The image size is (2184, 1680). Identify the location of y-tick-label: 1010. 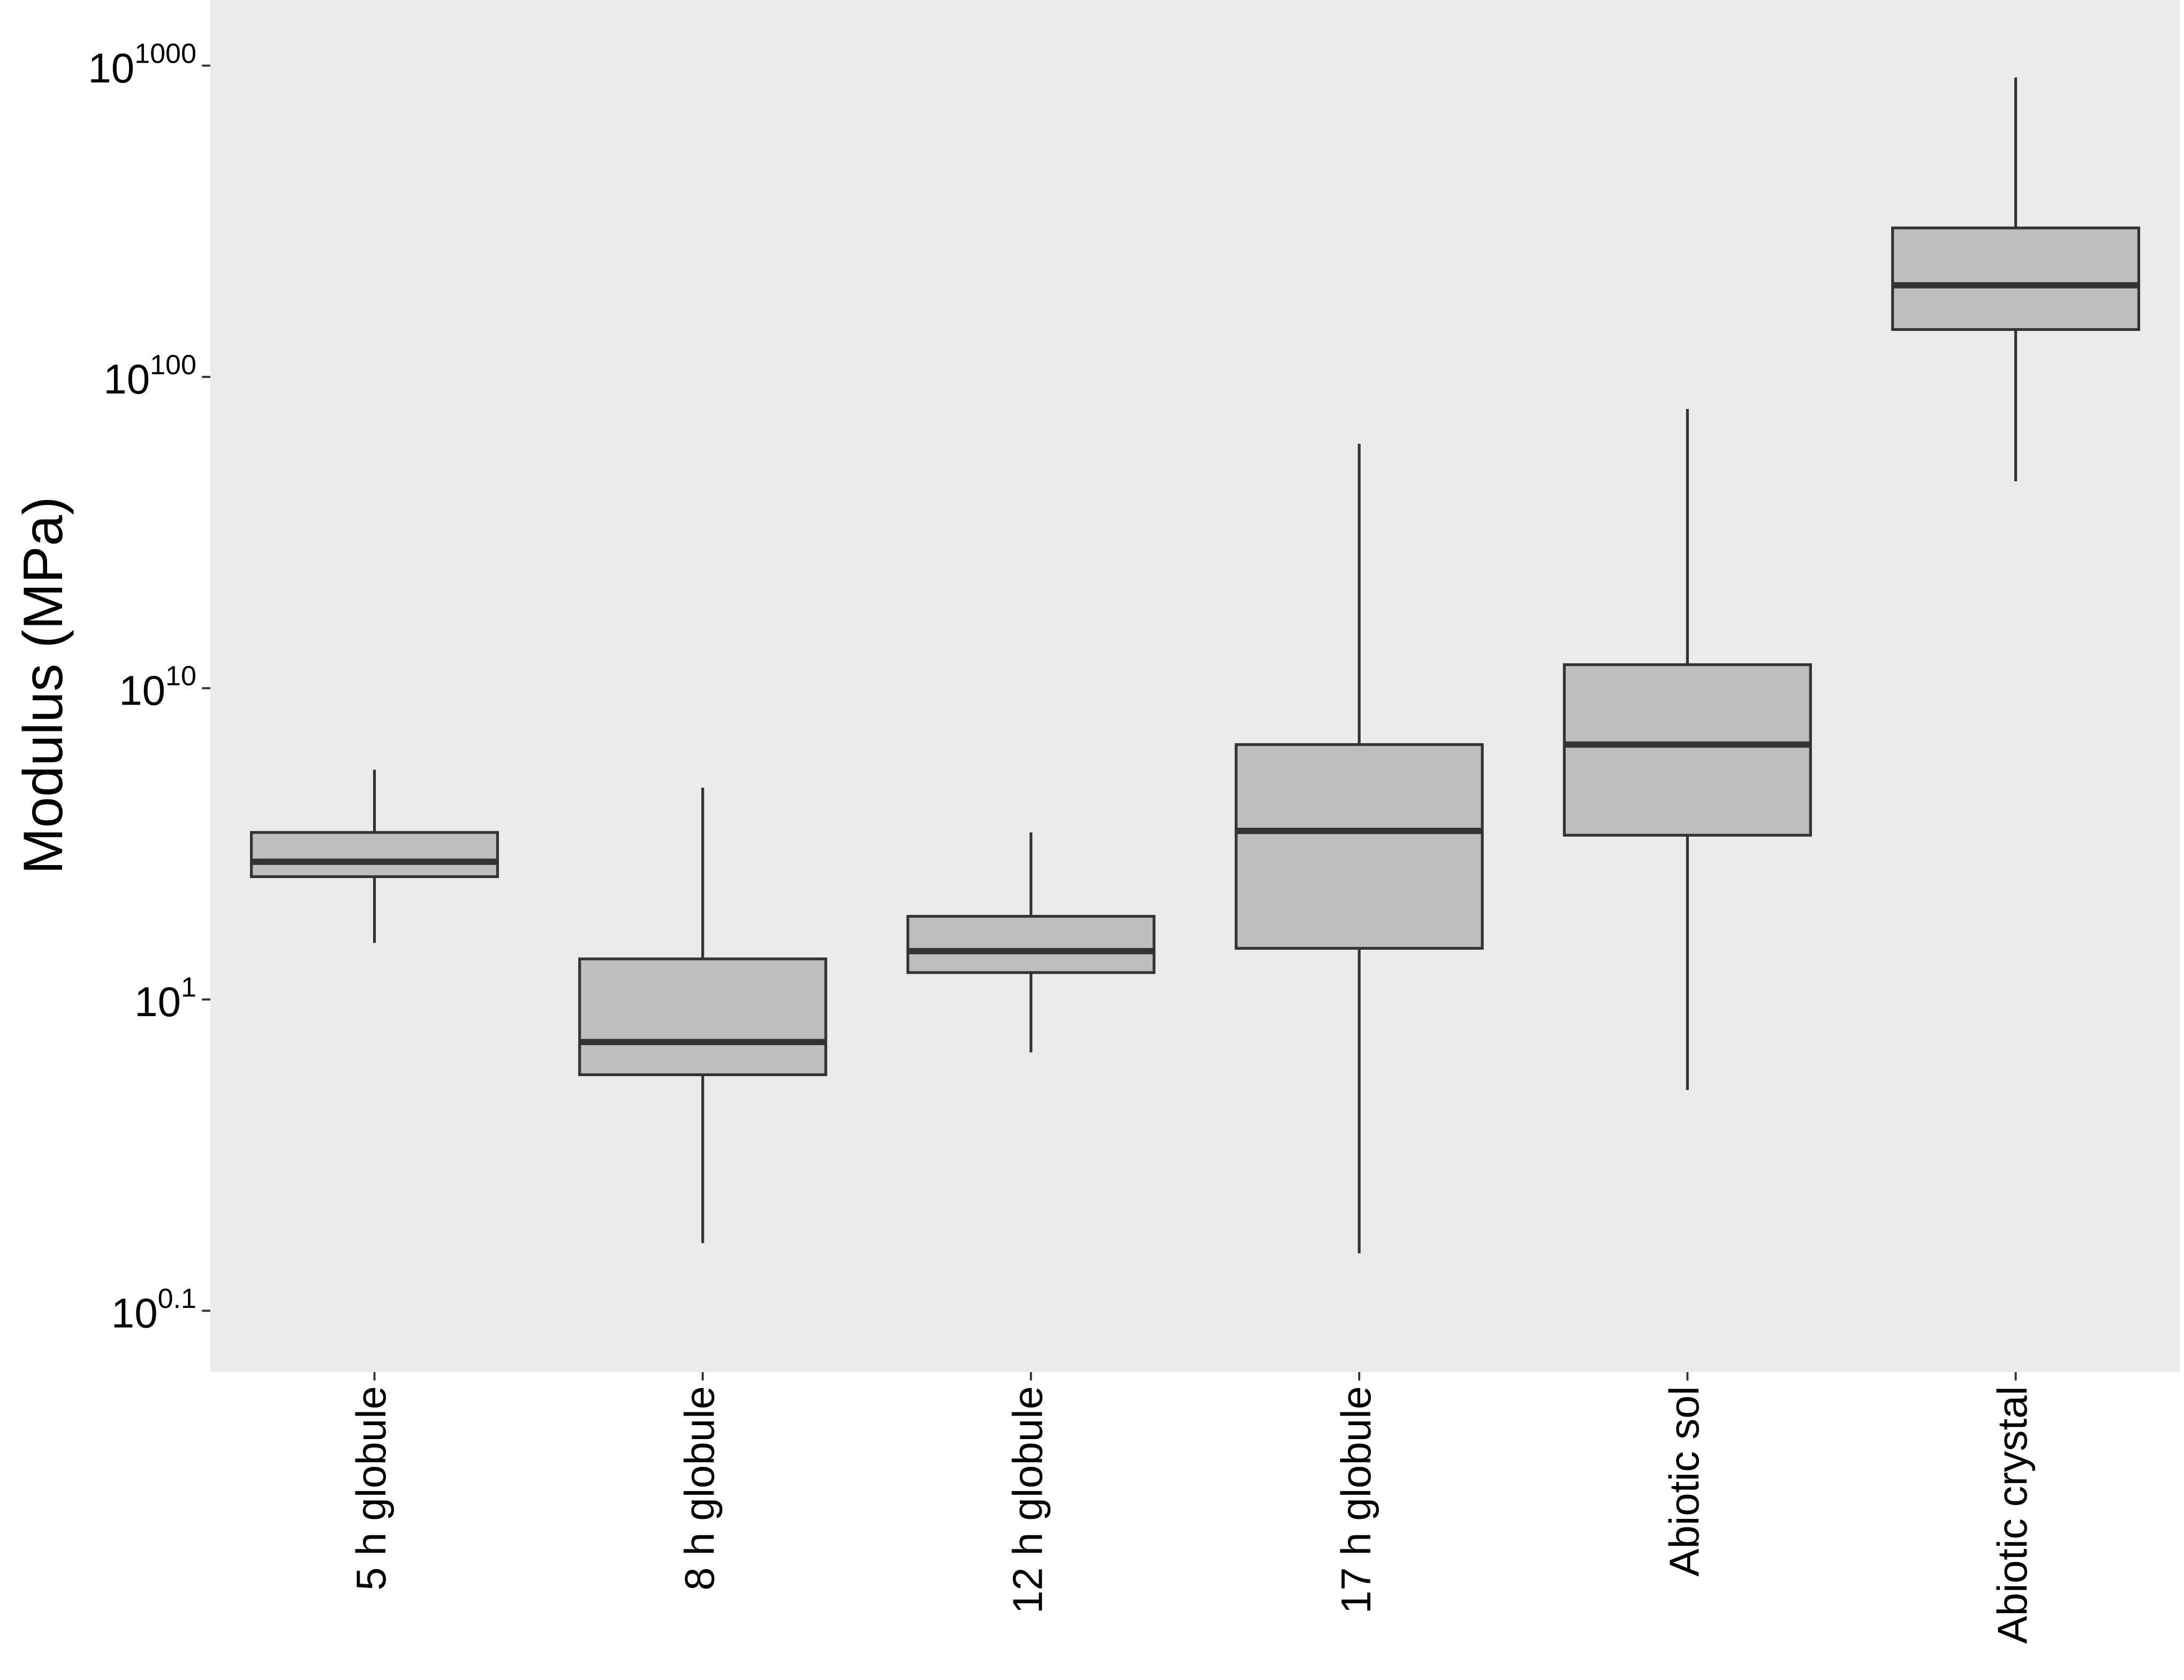
(157, 688).